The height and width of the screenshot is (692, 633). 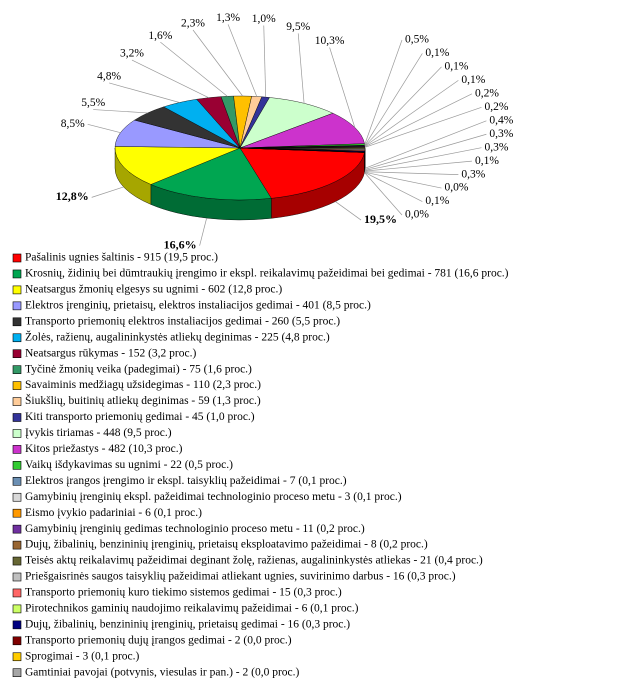 What do you see at coordinates (72, 196) in the screenshot?
I see `data-label: 12,8%` at bounding box center [72, 196].